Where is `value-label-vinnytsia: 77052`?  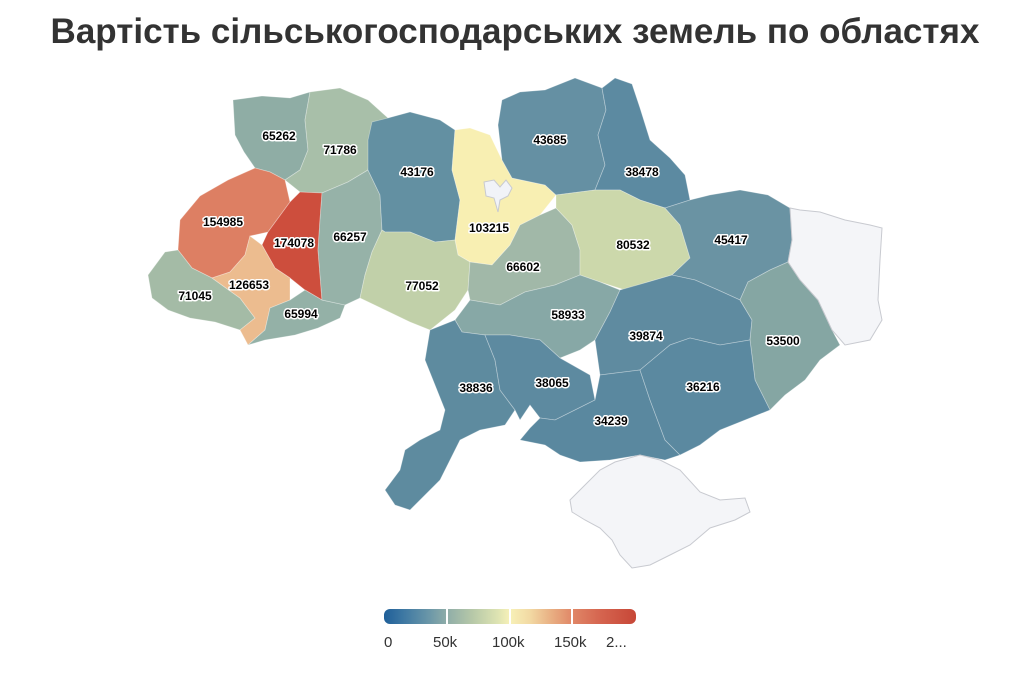 value-label-vinnytsia: 77052 is located at coordinates (422, 286).